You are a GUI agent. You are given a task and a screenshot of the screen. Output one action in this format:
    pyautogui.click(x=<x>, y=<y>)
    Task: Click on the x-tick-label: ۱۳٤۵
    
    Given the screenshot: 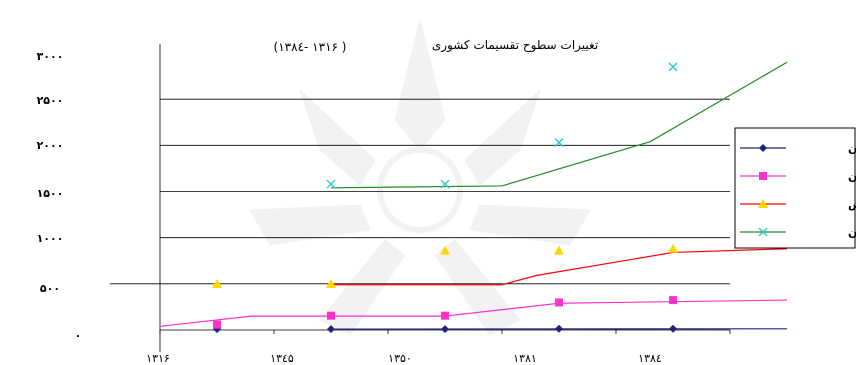 What is the action you would take?
    pyautogui.click(x=282, y=358)
    